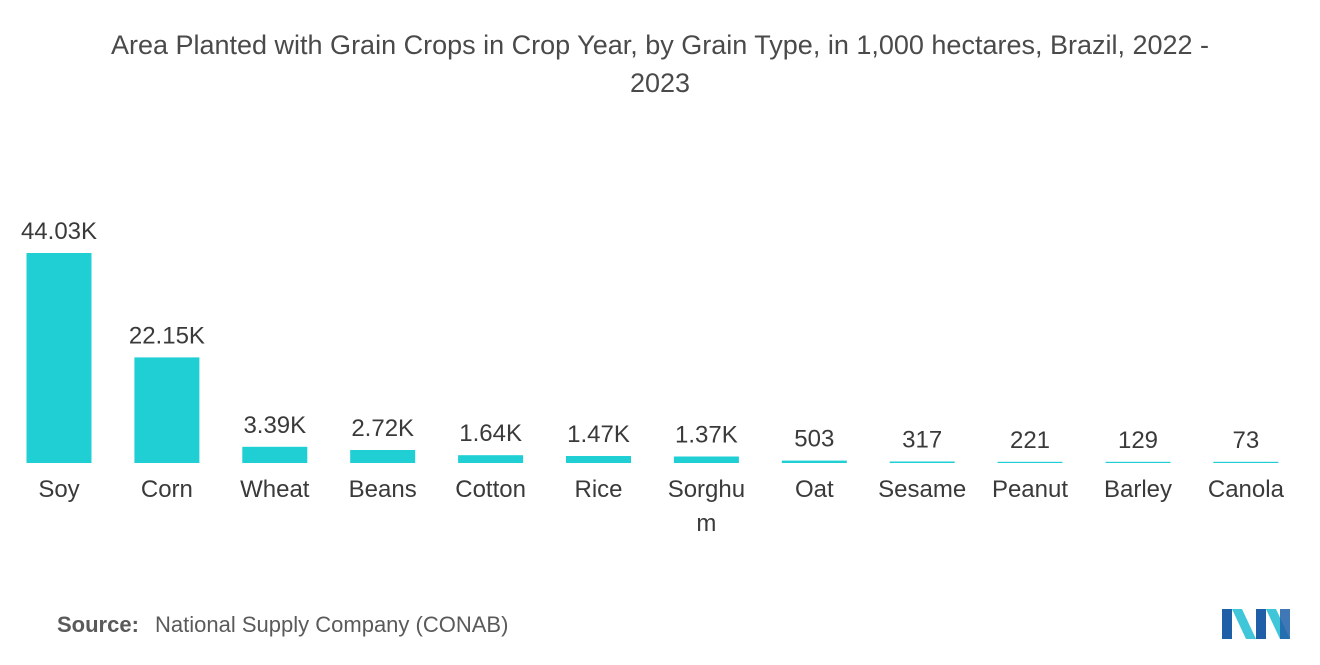  I want to click on category-label-peanut: Peanut, so click(1030, 489).